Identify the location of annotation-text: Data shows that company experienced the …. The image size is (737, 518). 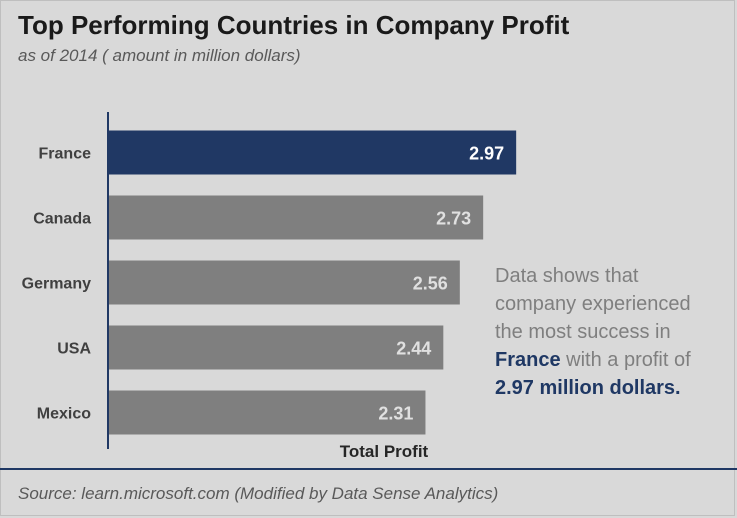
(615, 332).